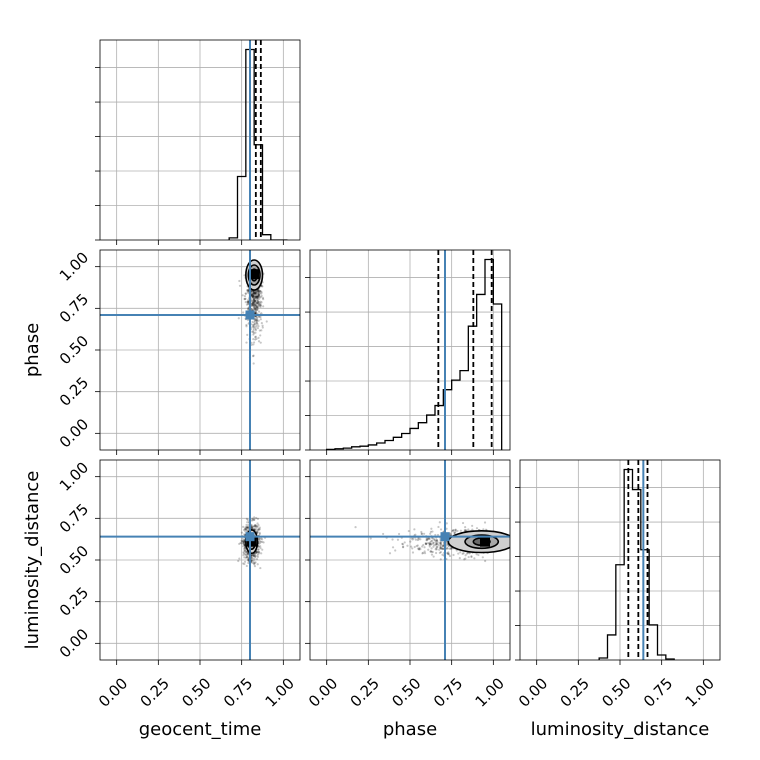 The height and width of the screenshot is (760, 760). I want to click on x-tick-label: 1.00, so click(280, 692).